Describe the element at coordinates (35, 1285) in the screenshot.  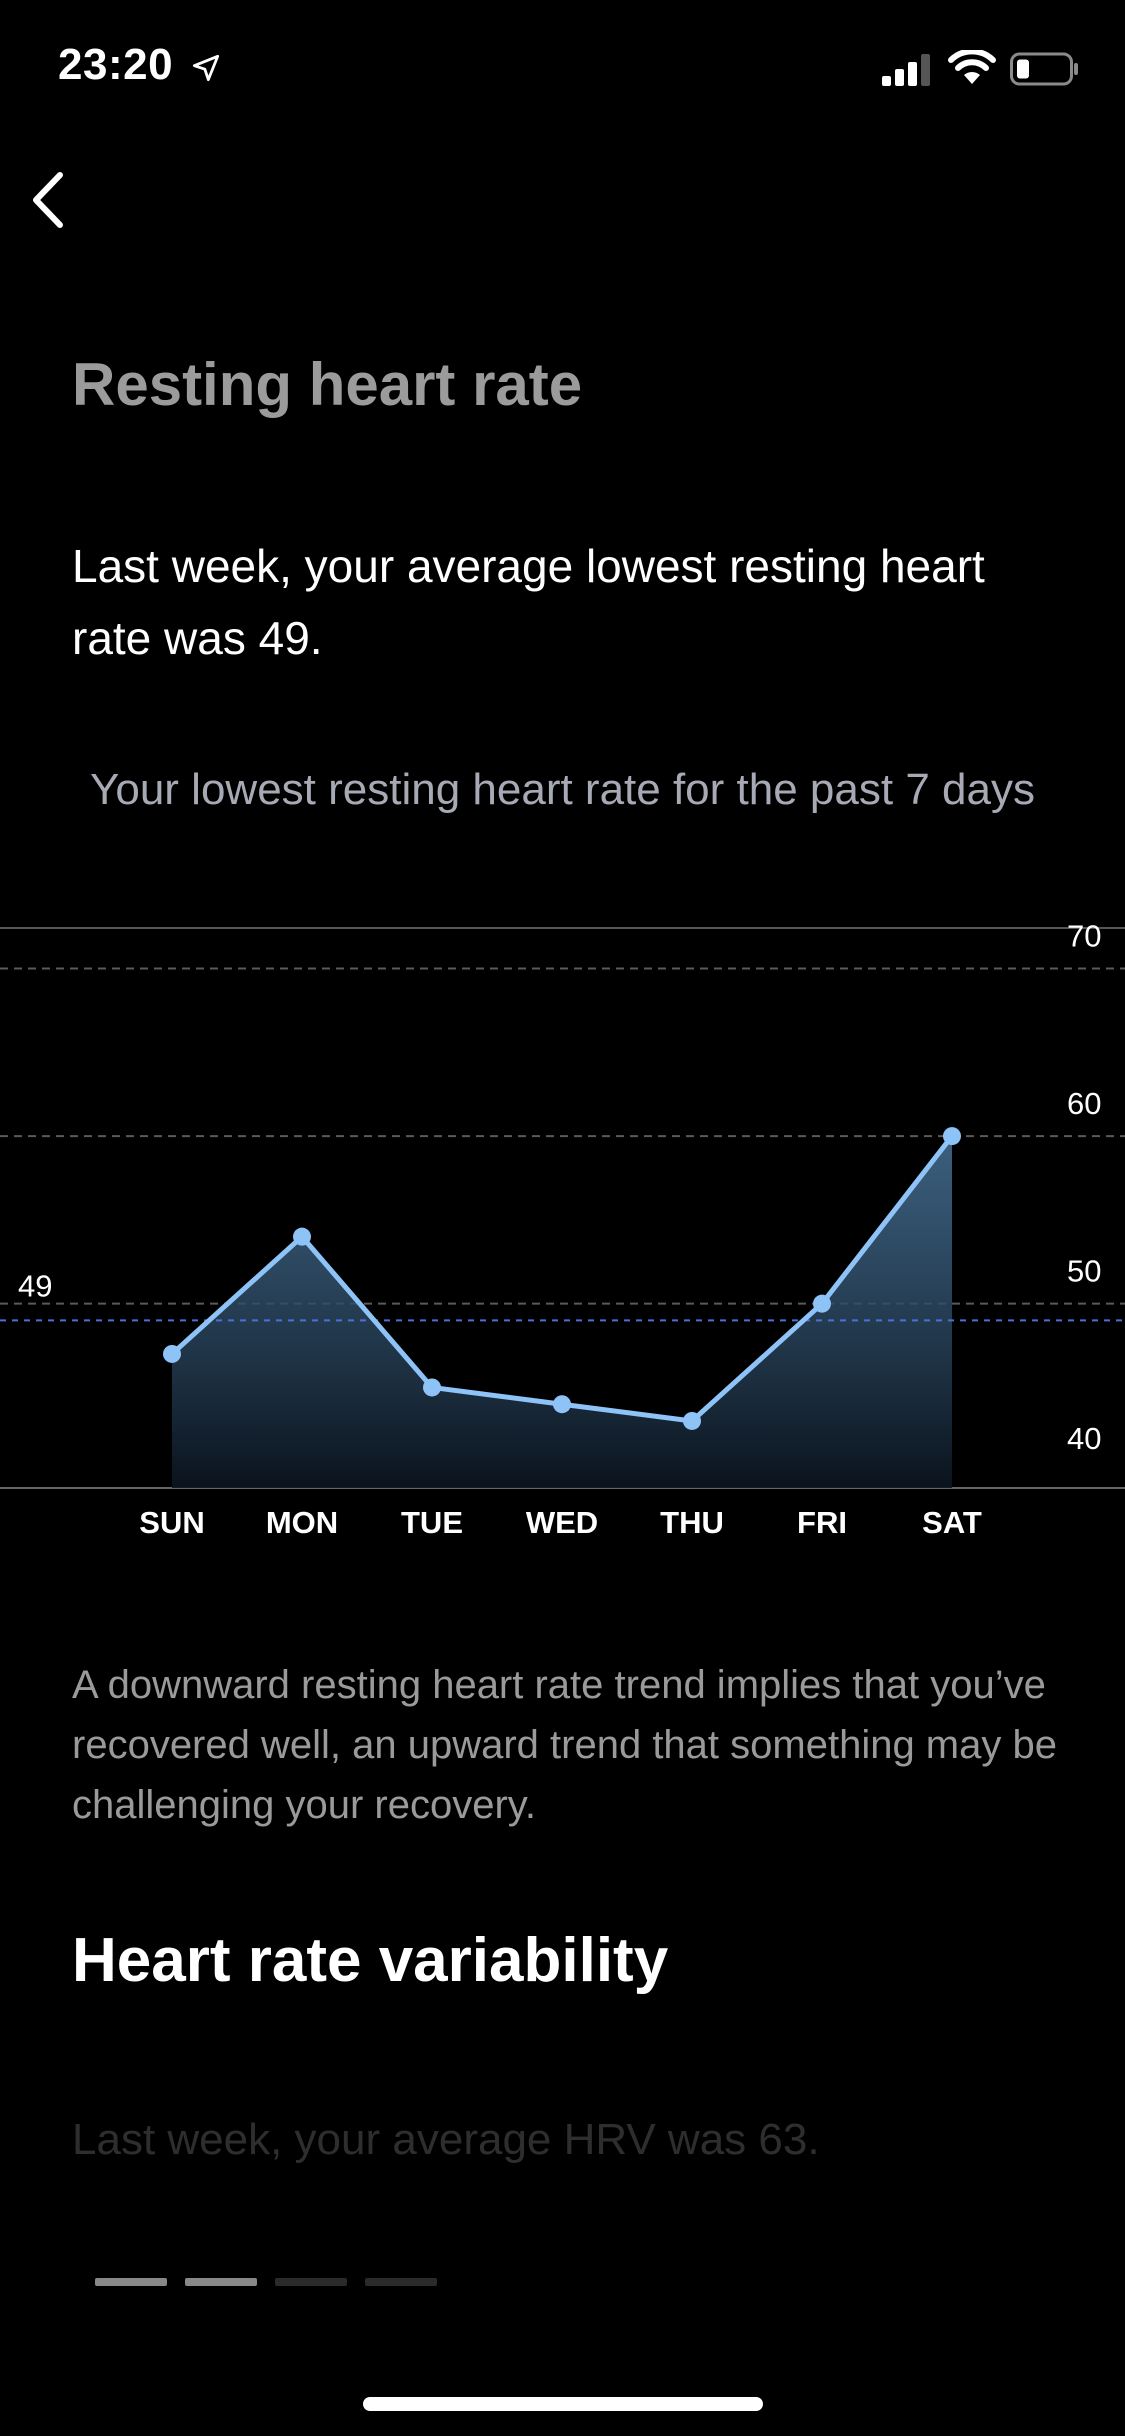
I see `average-label: 49` at that location.